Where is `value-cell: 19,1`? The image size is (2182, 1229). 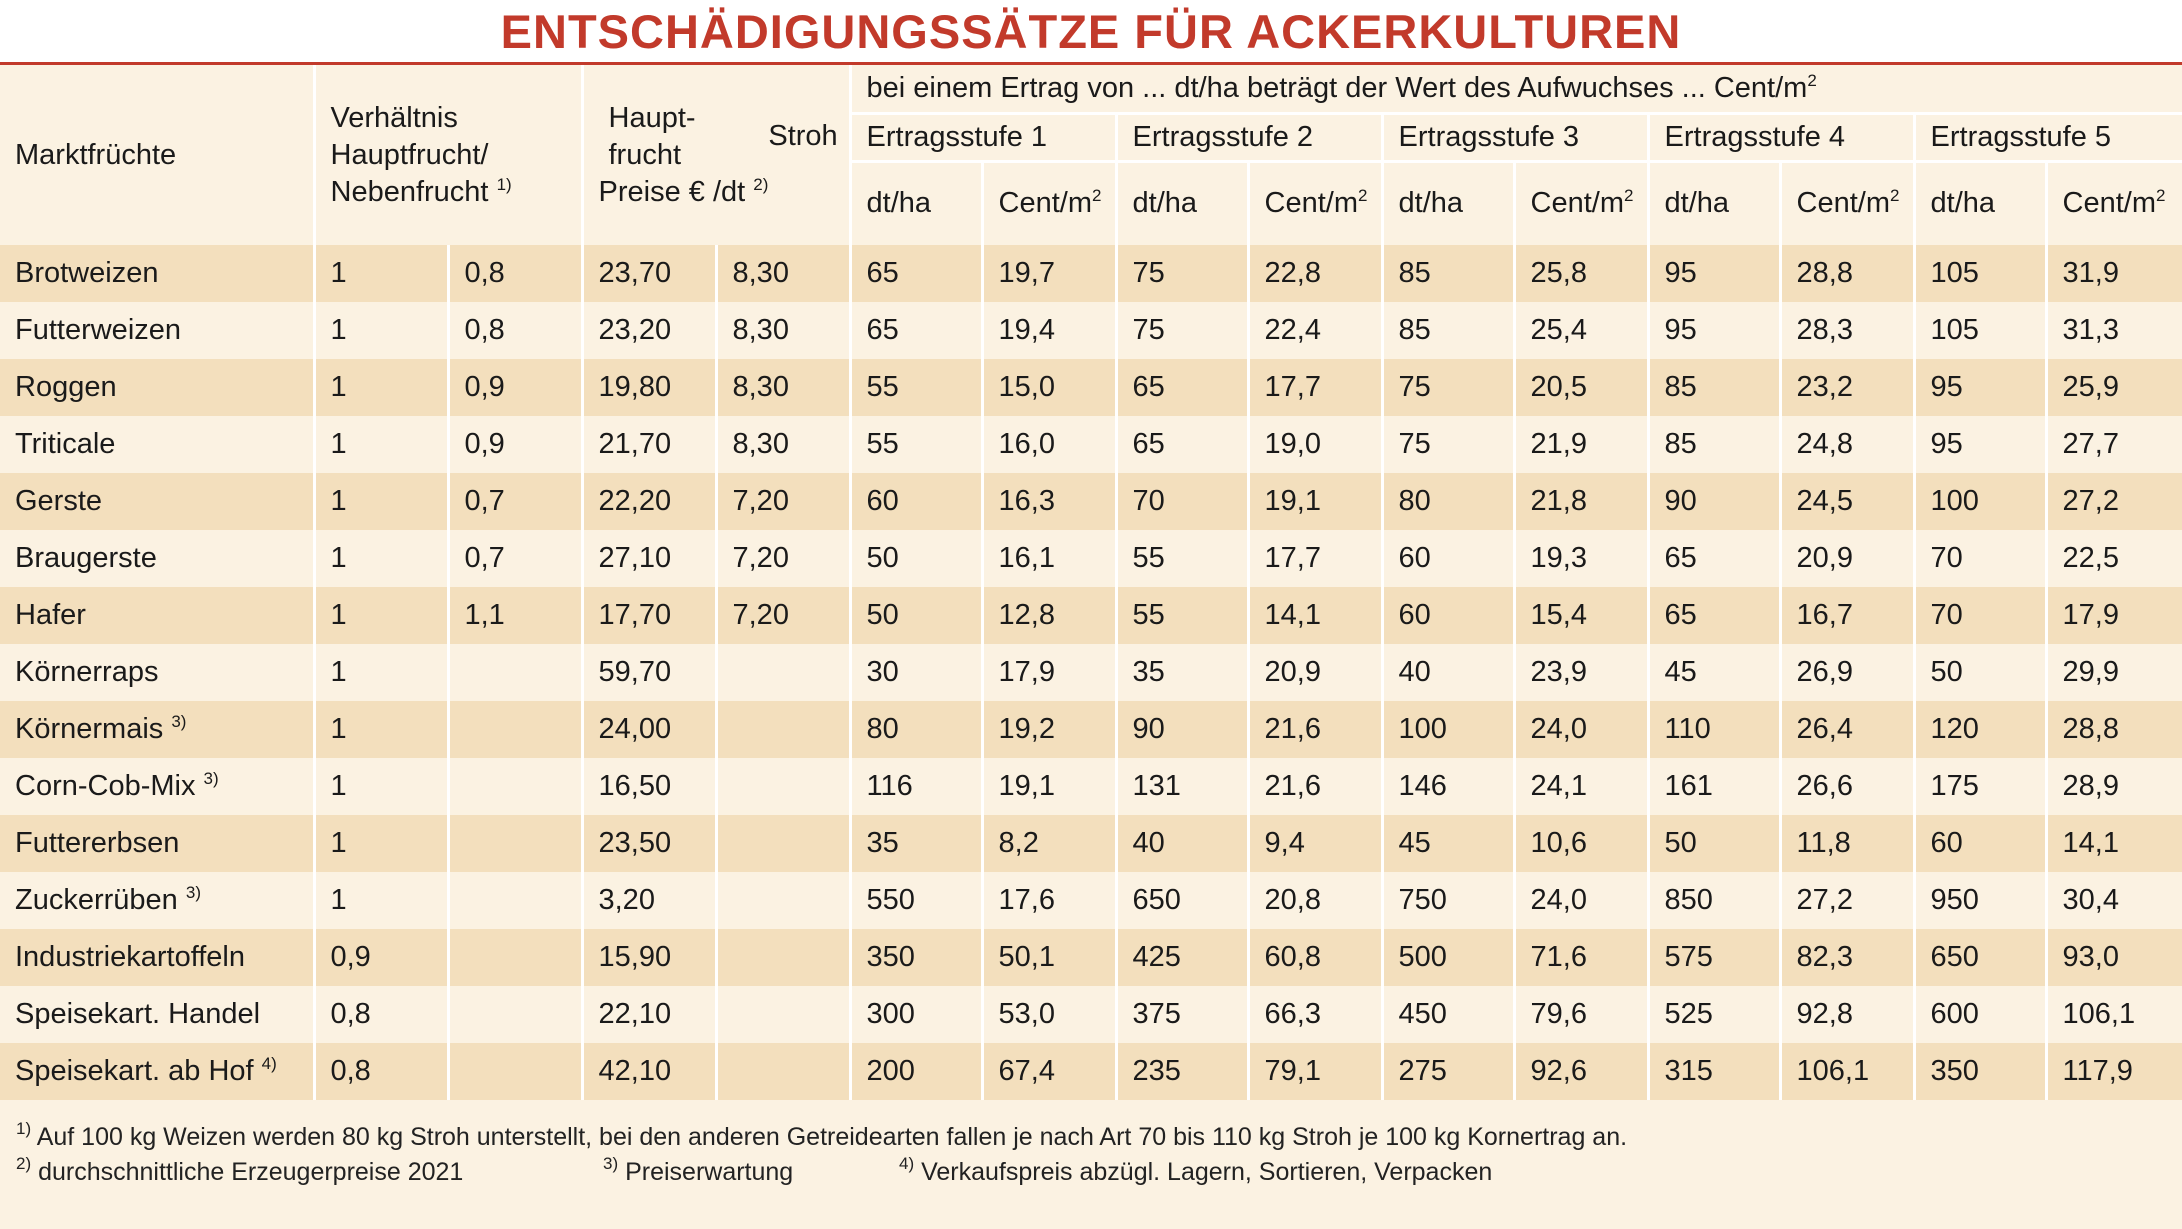
value-cell: 19,1 is located at coordinates (1316, 501).